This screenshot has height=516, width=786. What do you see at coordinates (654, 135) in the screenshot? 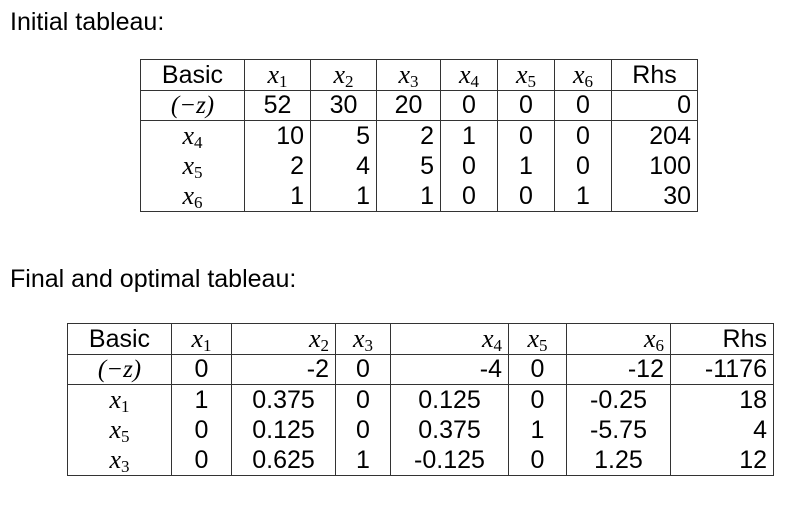
I see `rhs-cell: 204` at bounding box center [654, 135].